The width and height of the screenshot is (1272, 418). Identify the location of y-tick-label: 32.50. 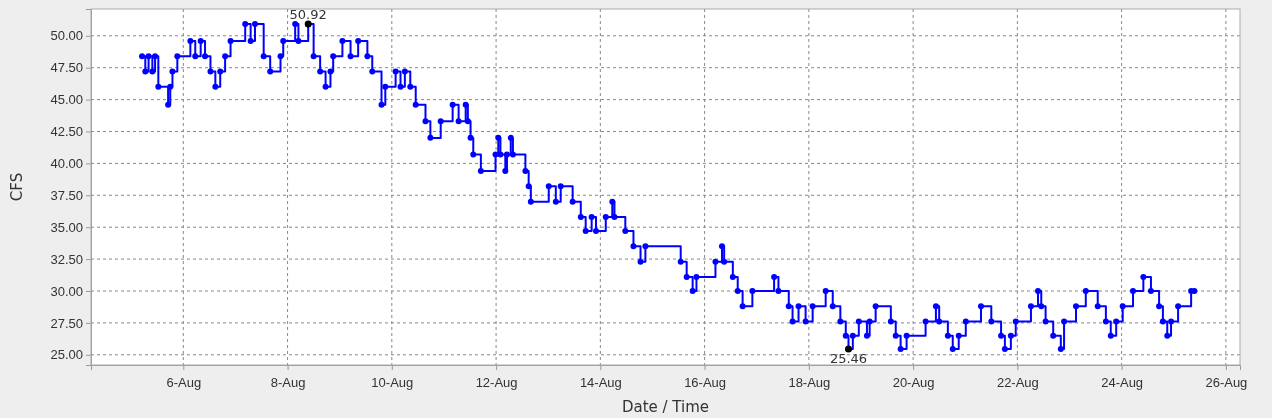
(66, 259).